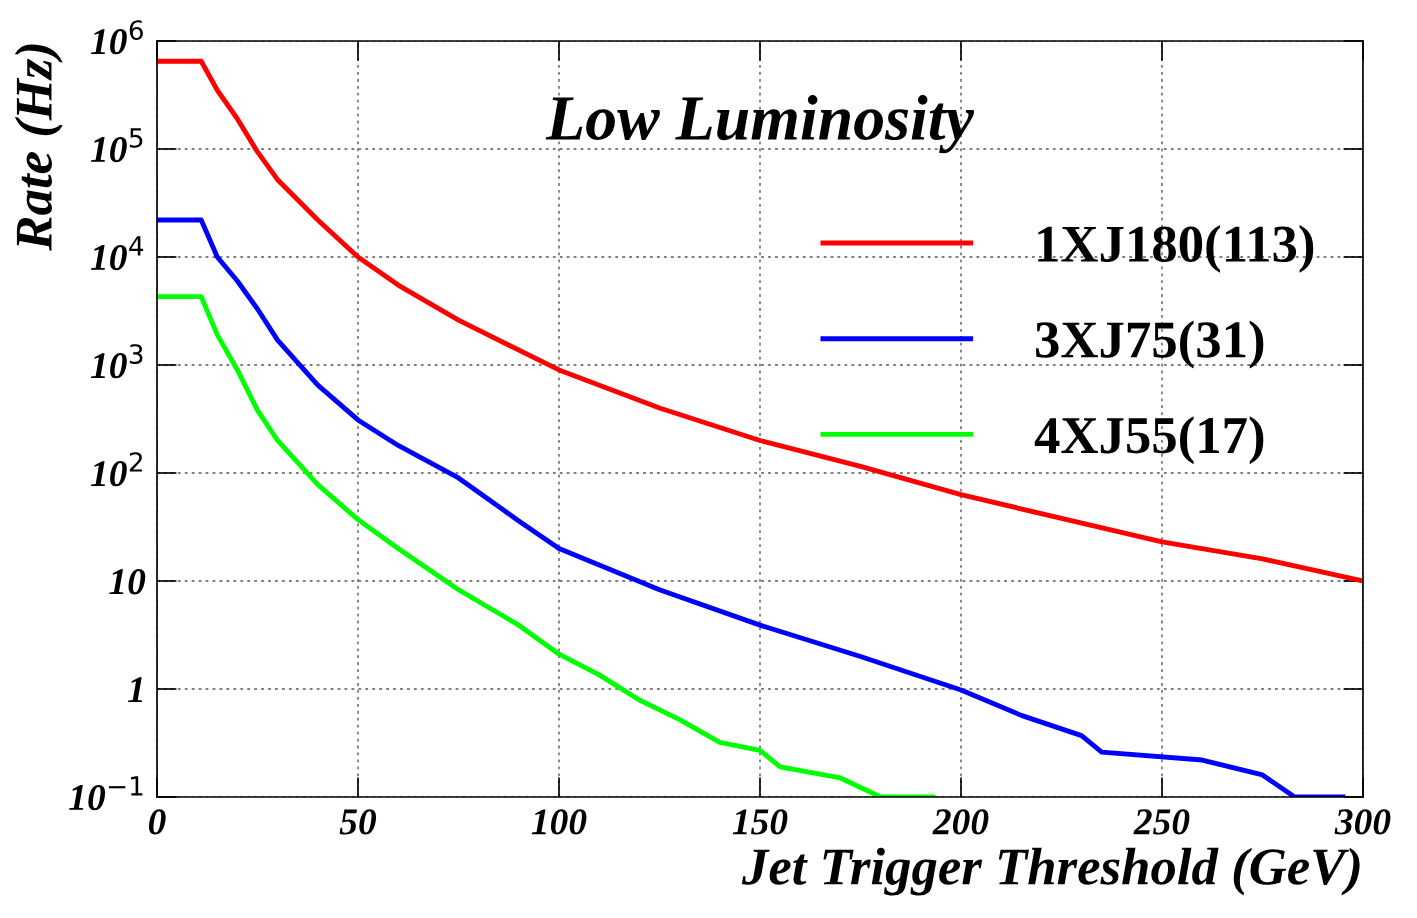 Image resolution: width=1417 pixels, height=918 pixels. Describe the element at coordinates (157, 822) in the screenshot. I see `x-tick-label: 0` at that location.